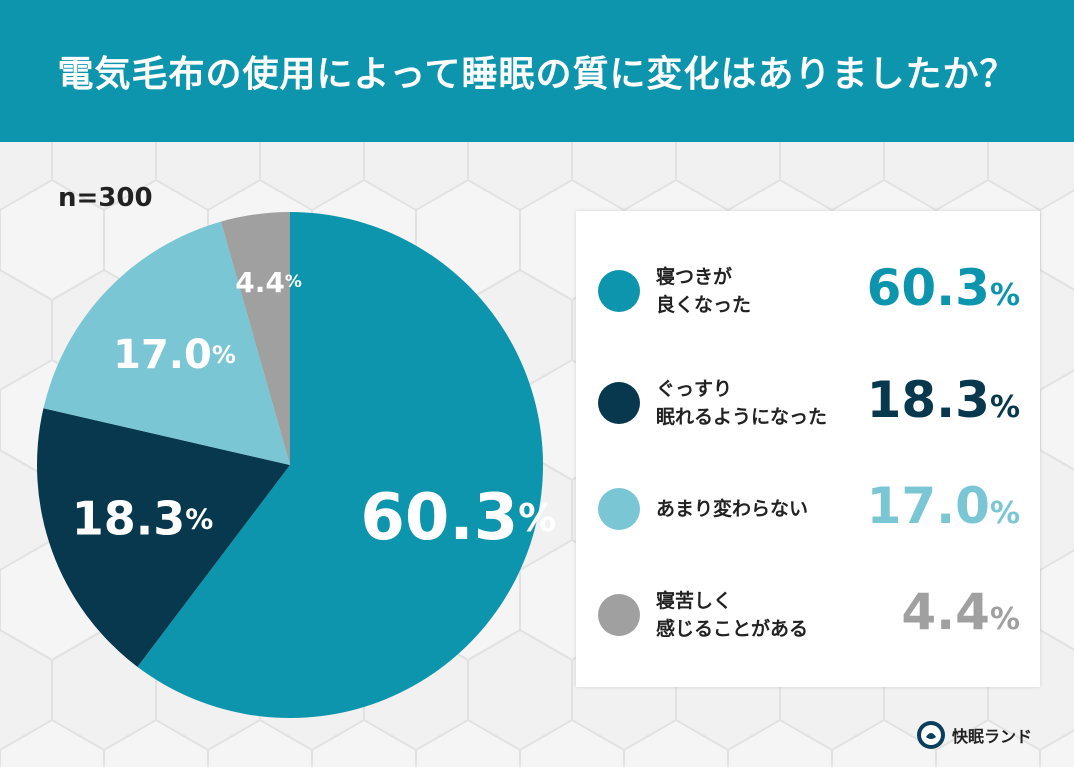 The image size is (1074, 767). What do you see at coordinates (931, 735) in the screenshot?
I see `sleep-land-logo-icon` at bounding box center [931, 735].